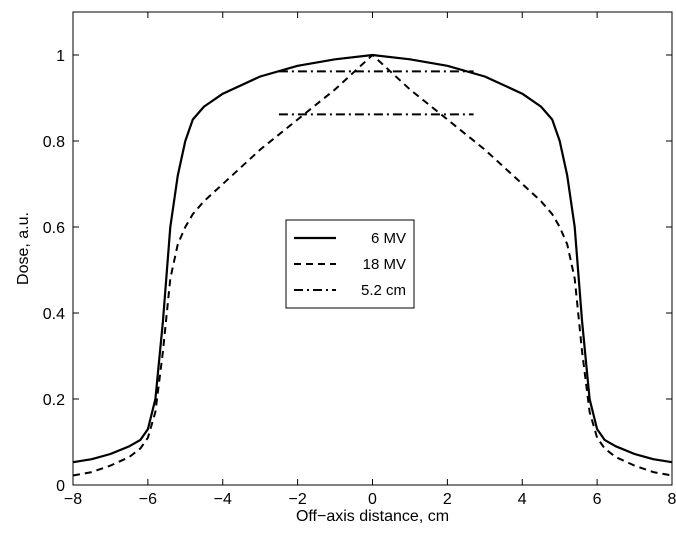  I want to click on x-tick-label: 6, so click(597, 499).